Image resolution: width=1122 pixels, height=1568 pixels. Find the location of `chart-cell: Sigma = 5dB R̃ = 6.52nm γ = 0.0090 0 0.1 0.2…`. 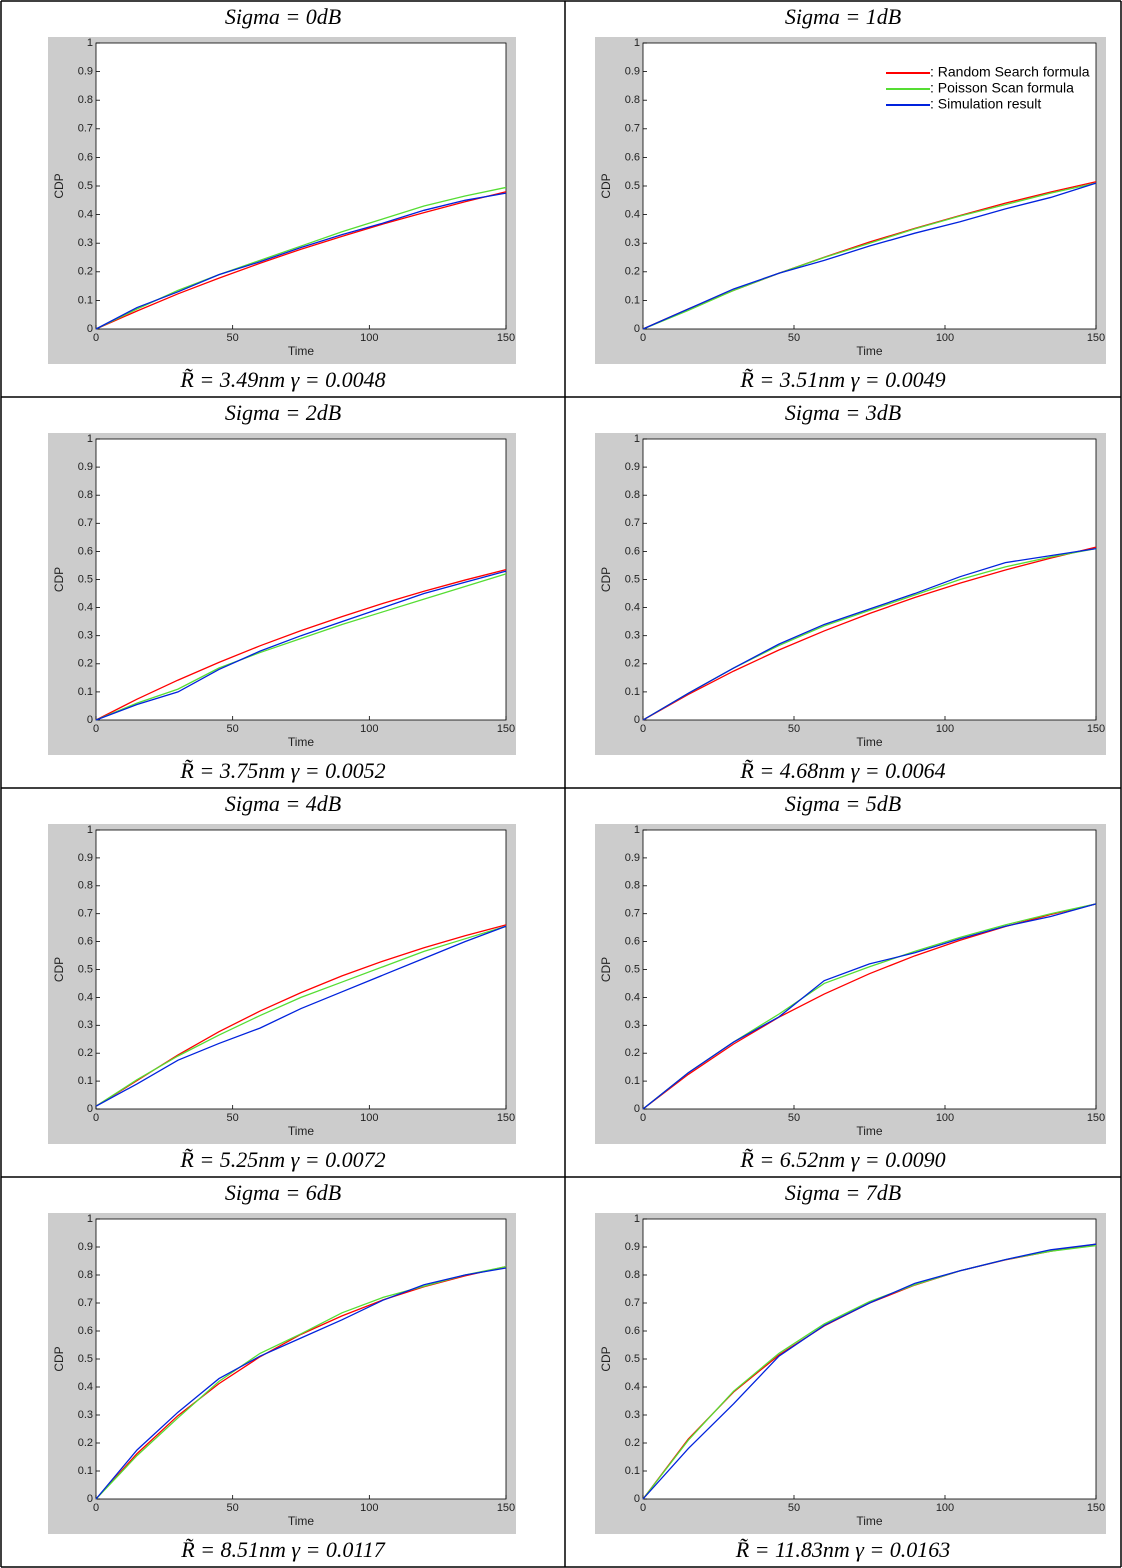

chart-cell: Sigma = 5dB R̃ = 6.52nm γ = 0.0090 0 0.1 0.2… is located at coordinates (850, 981).